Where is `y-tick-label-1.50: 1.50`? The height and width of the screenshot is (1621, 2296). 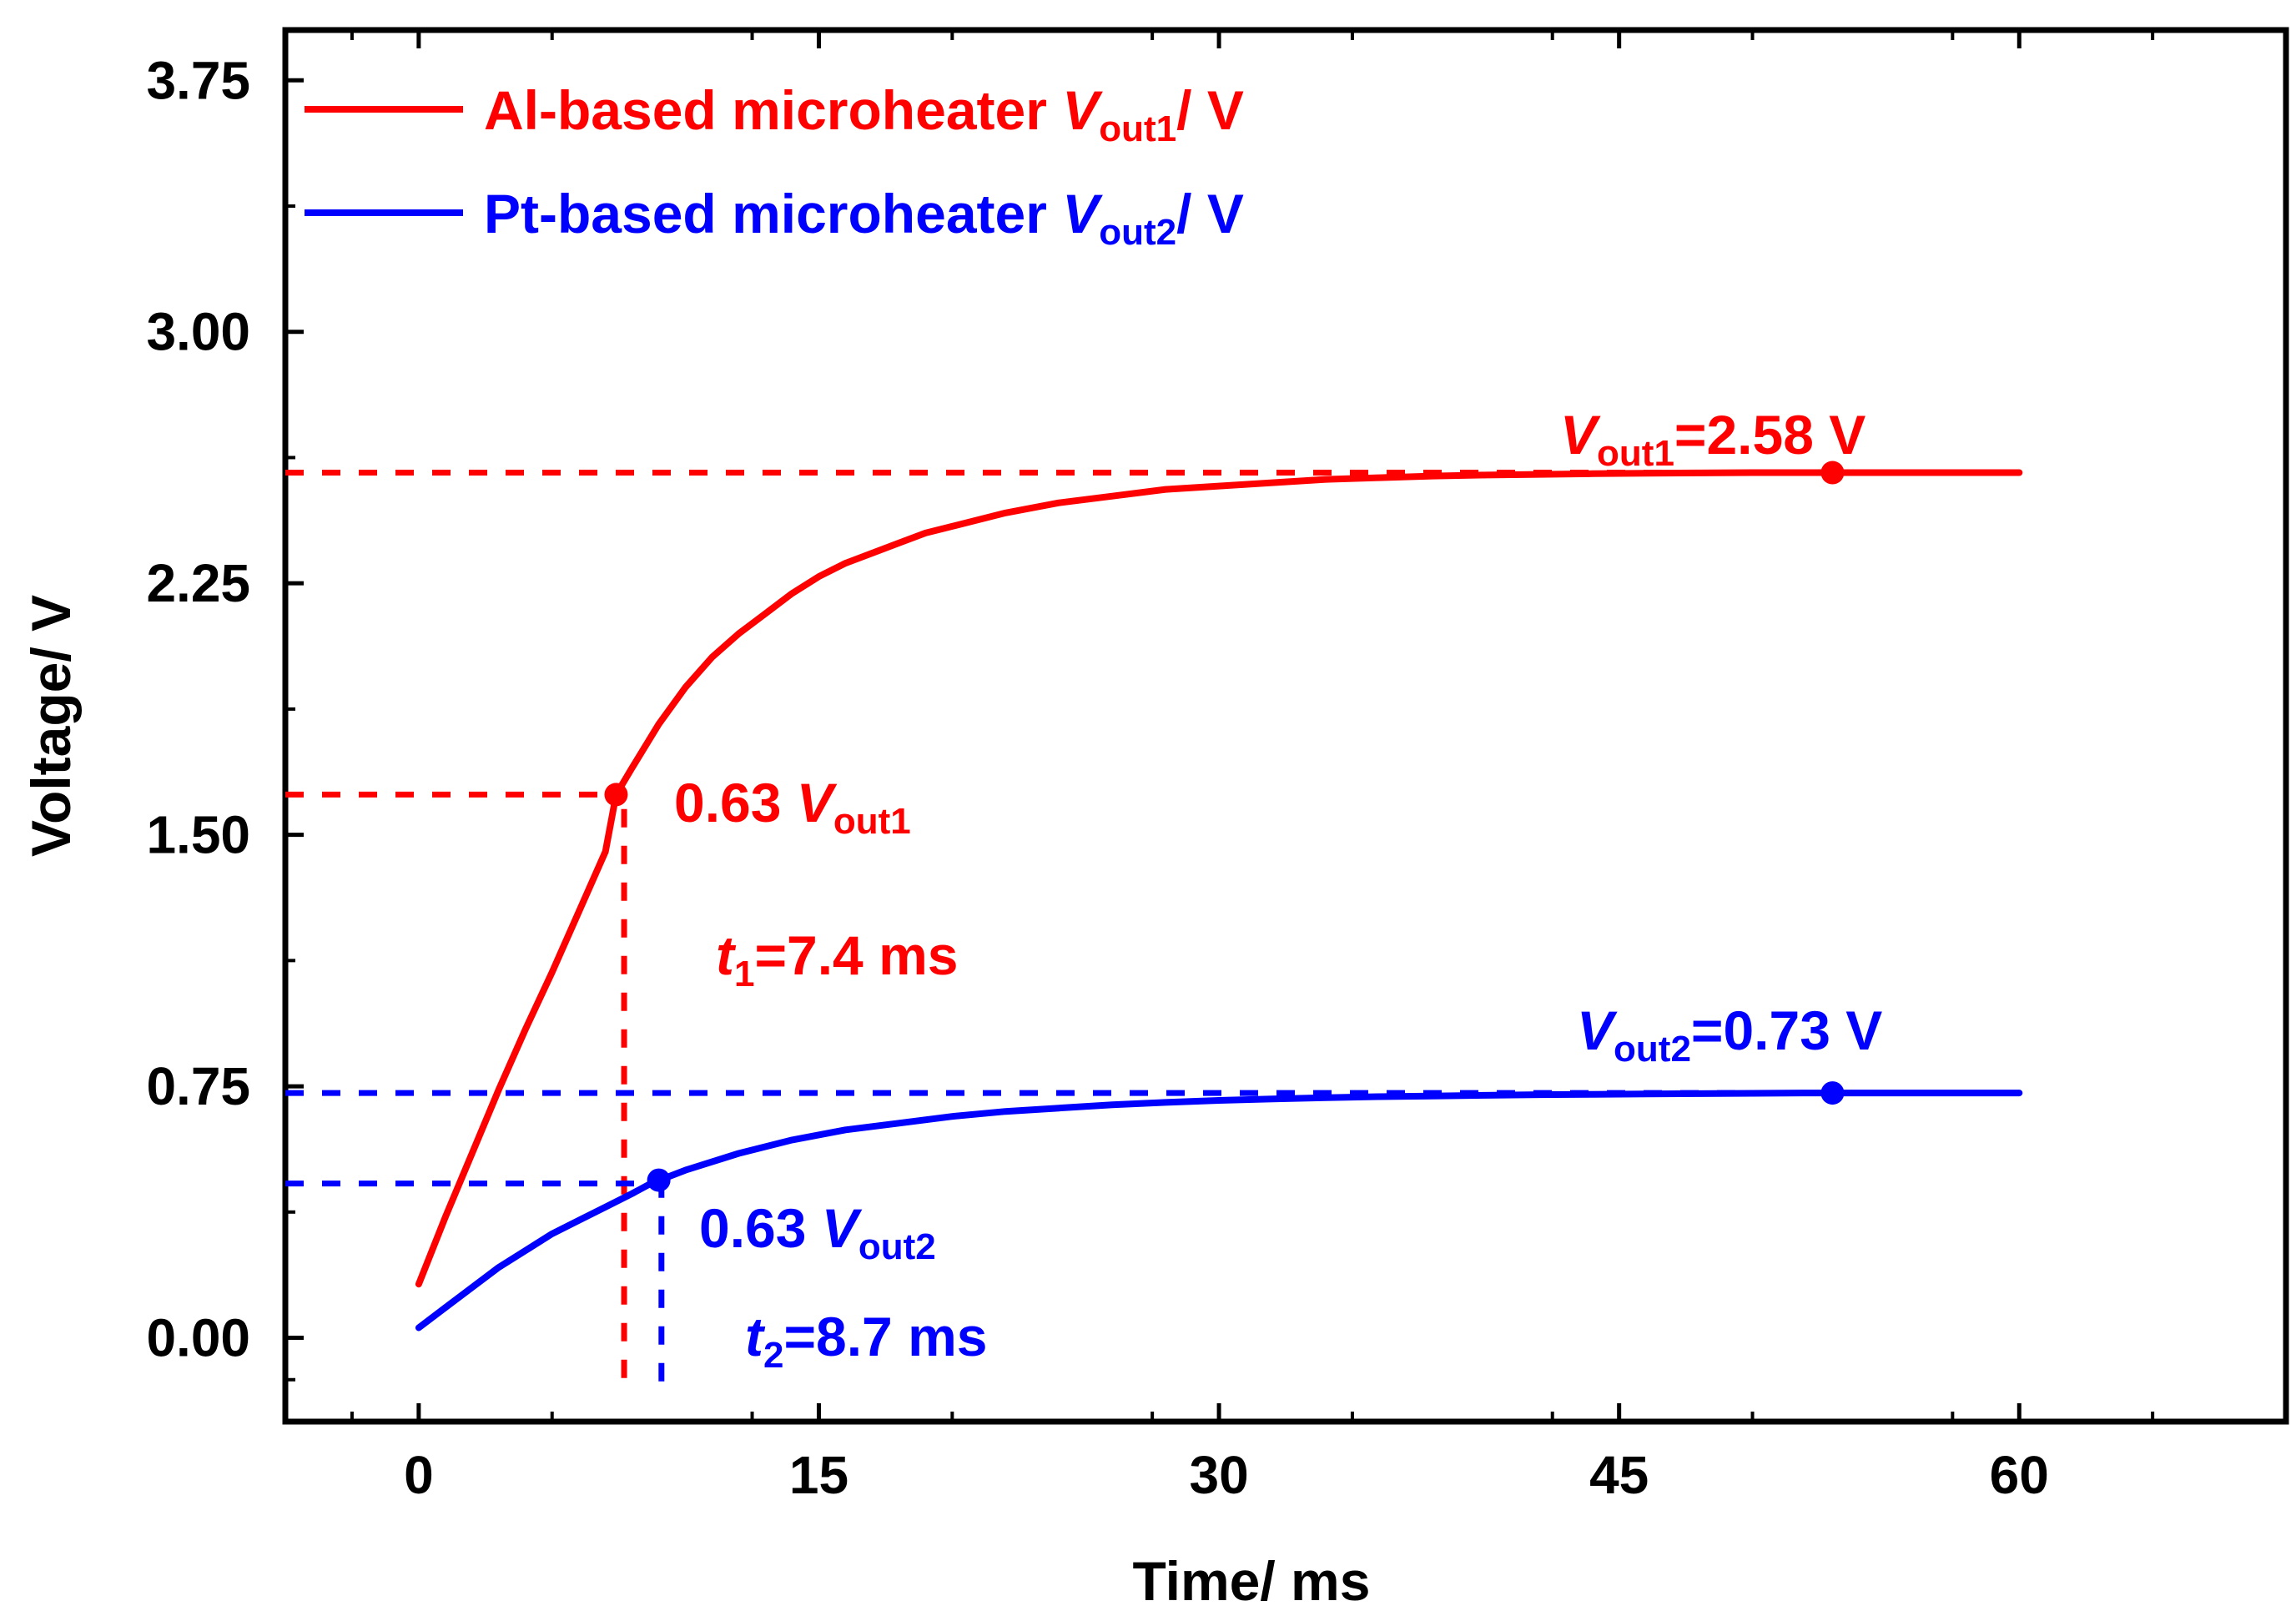 y-tick-label-1.50: 1.50 is located at coordinates (198, 835).